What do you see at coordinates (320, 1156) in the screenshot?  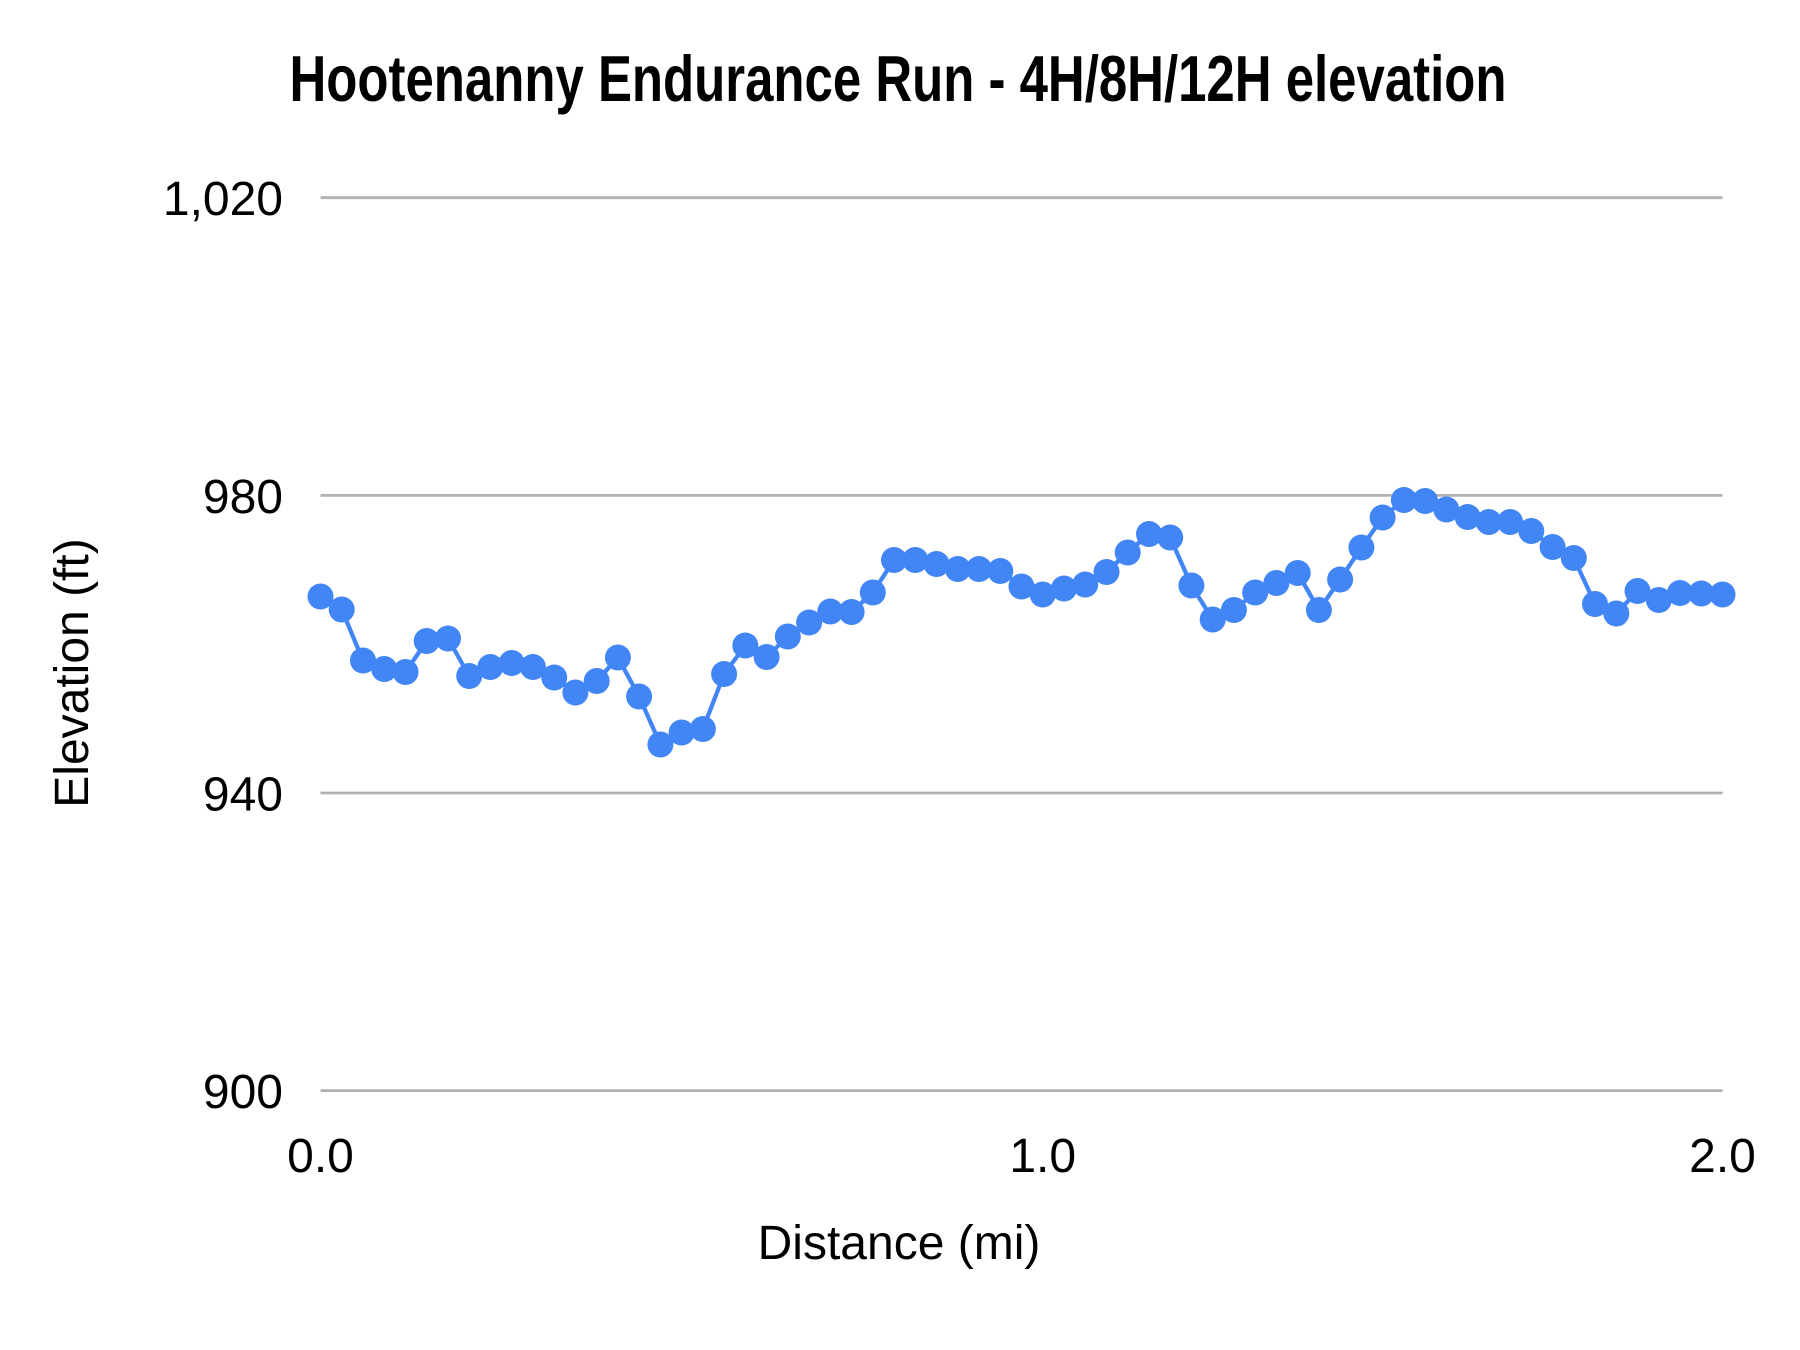 I see `svg-text: 0.0` at bounding box center [320, 1156].